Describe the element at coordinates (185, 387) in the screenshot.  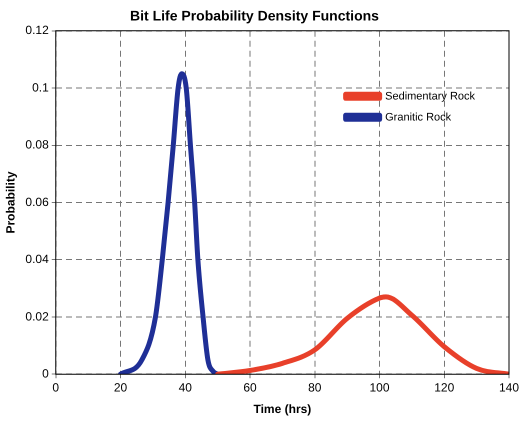
I see `x-tick-label: 40` at that location.